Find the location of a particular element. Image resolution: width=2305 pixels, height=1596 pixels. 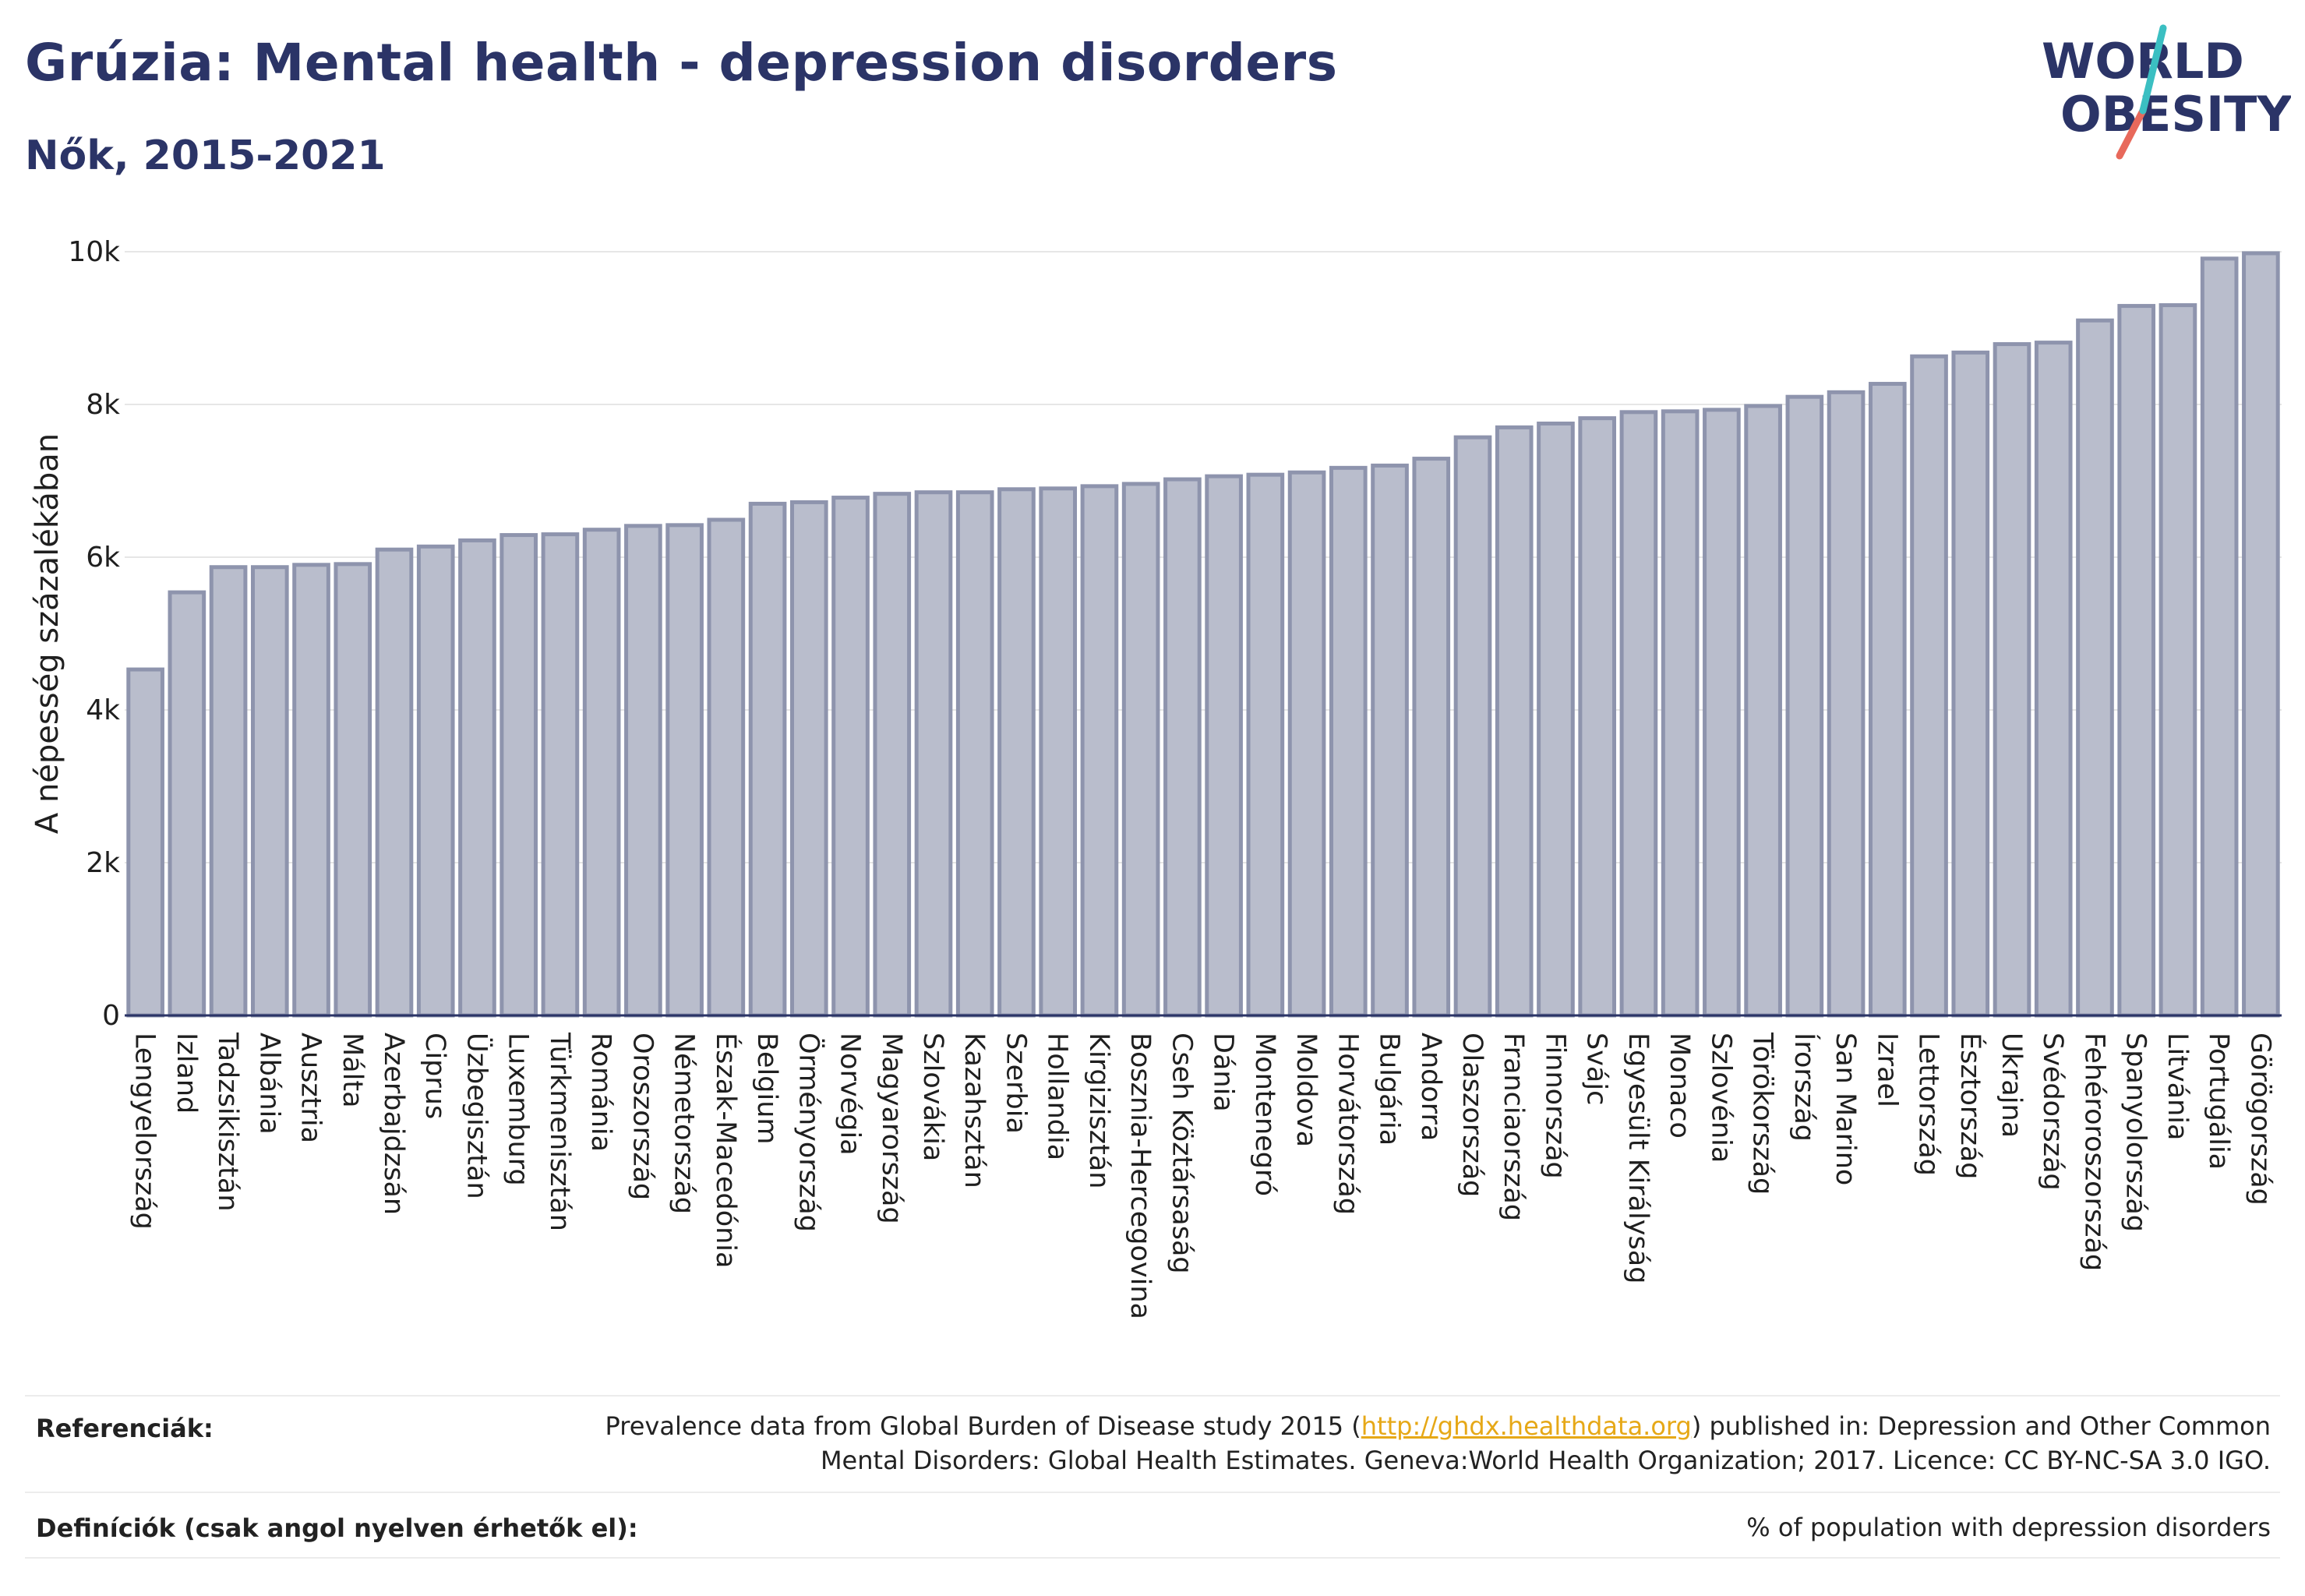

x-category-label: Azerbajdzsán is located at coordinates (393, 1124).